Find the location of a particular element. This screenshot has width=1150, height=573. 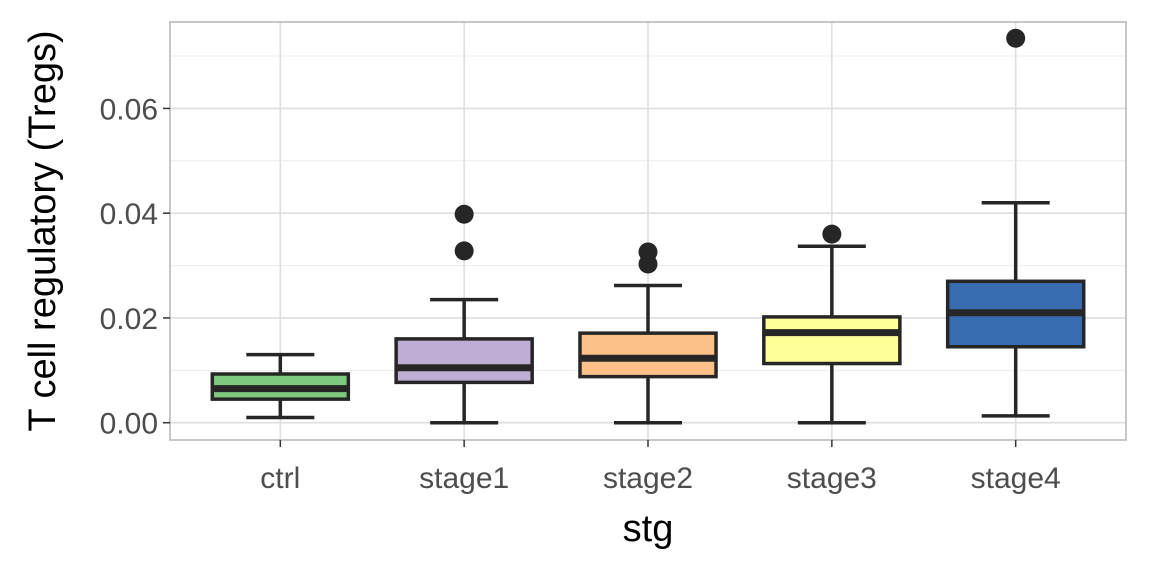

x-tick-label: stage1 is located at coordinates (464, 478).